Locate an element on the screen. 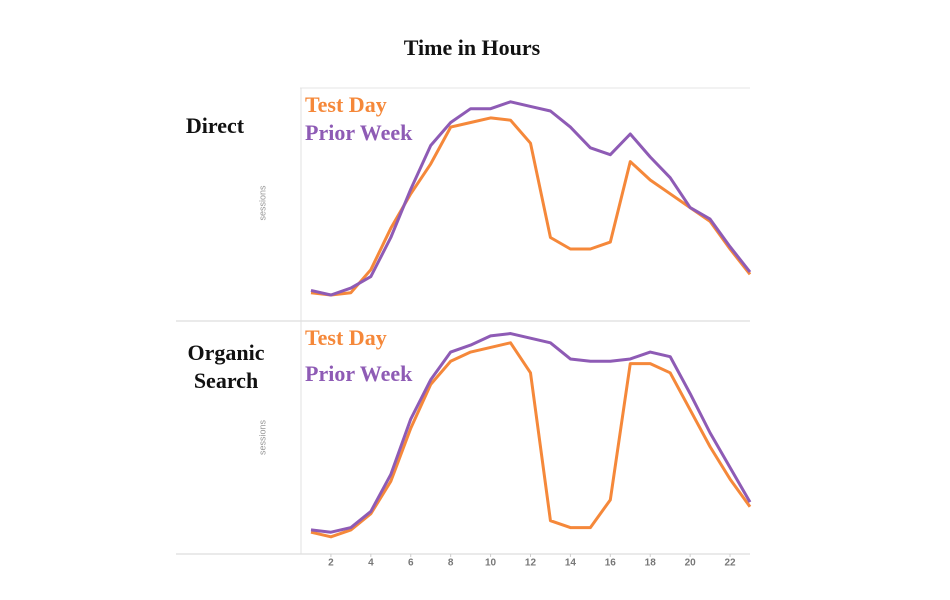 The image size is (950, 600). x-tick-label: 10 is located at coordinates (491, 563).